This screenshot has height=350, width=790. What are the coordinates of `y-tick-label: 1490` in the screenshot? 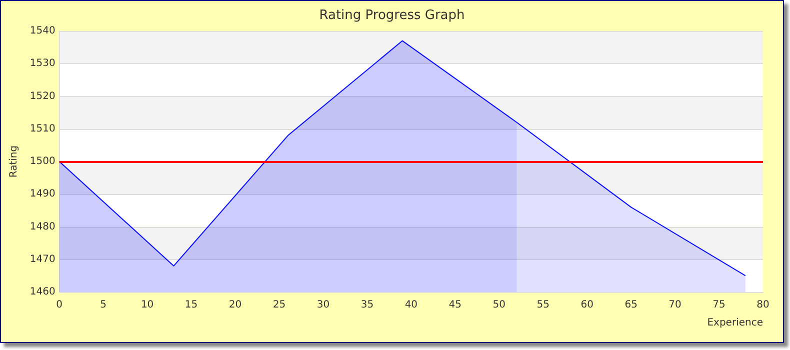 It's located at (43, 194).